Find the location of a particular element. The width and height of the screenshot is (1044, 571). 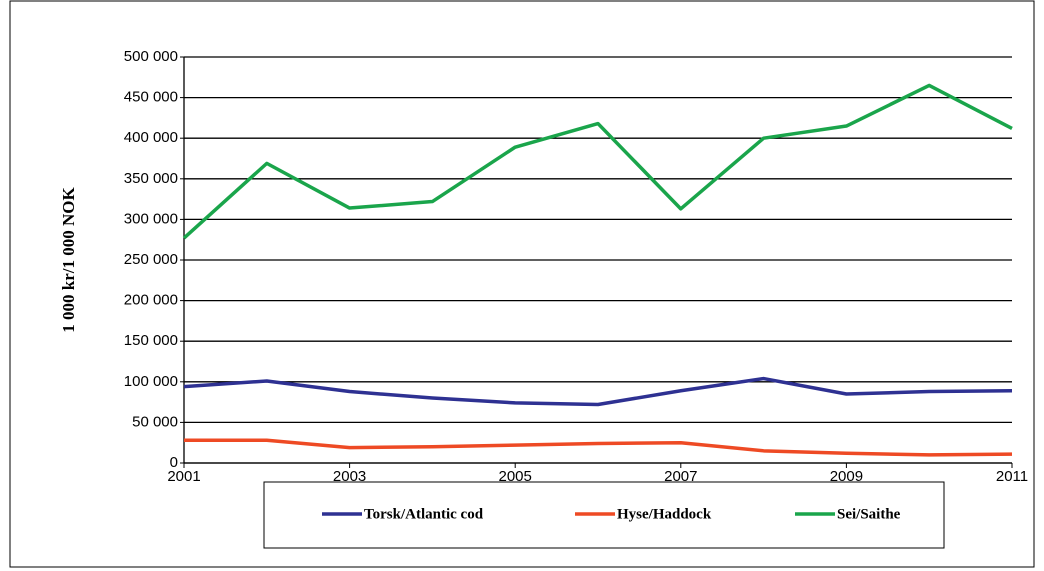

y-axis-title: 1 000 kr/1 000 NOK is located at coordinates (68, 260).